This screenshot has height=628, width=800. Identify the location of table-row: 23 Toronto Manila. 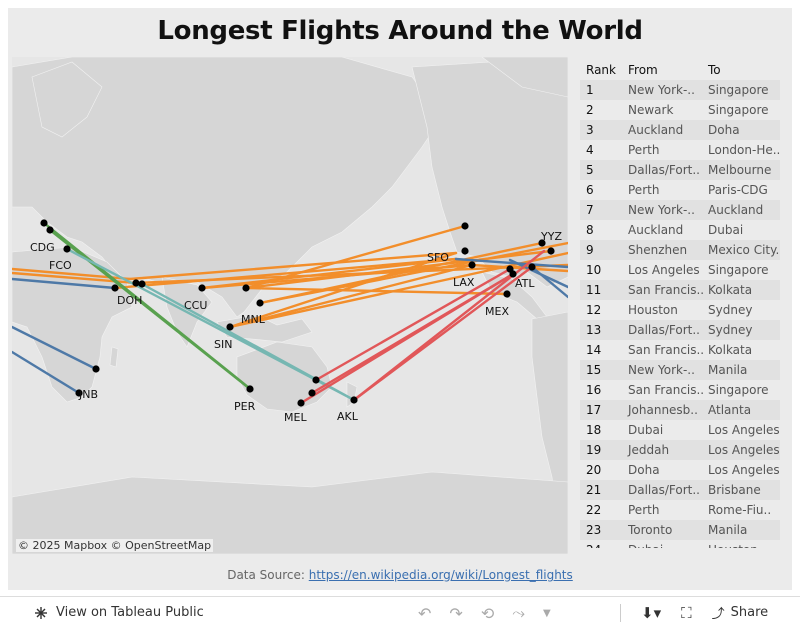
(680, 530).